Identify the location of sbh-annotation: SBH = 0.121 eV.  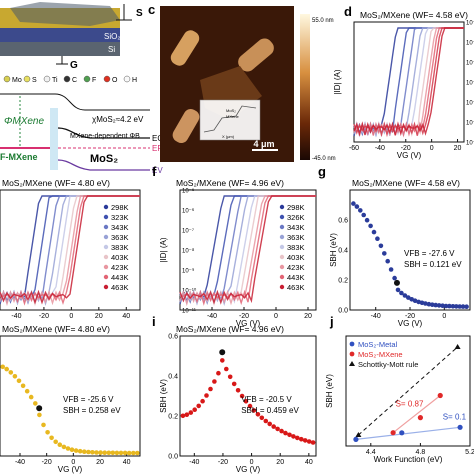
(433, 264).